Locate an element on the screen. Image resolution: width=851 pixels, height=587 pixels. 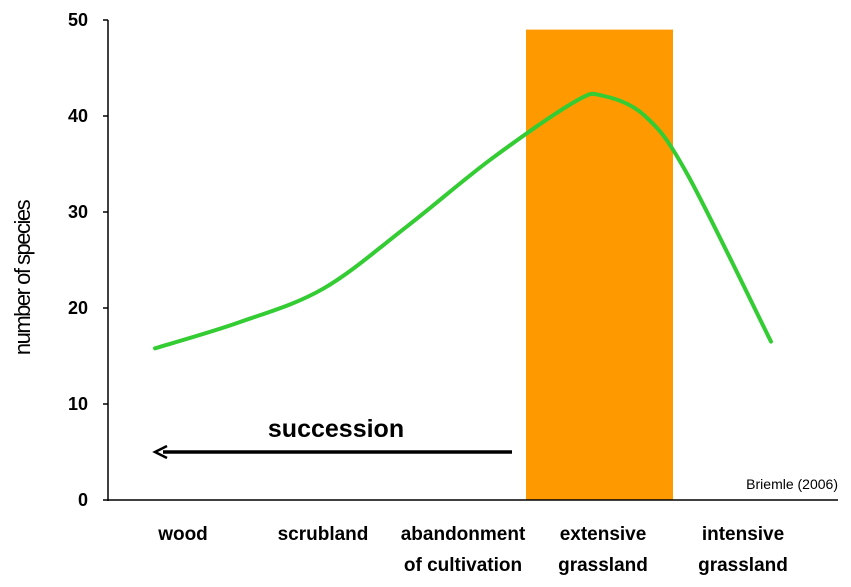
x-category-label-line: of cultivation is located at coordinates (463, 565).